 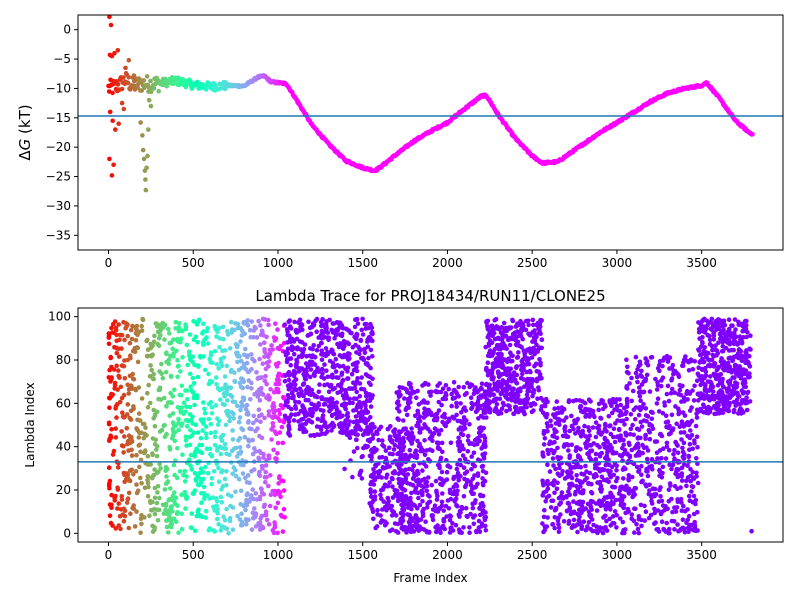 What do you see at coordinates (58, 235) in the screenshot?
I see `delta-g-y-tick-label: −35` at bounding box center [58, 235].